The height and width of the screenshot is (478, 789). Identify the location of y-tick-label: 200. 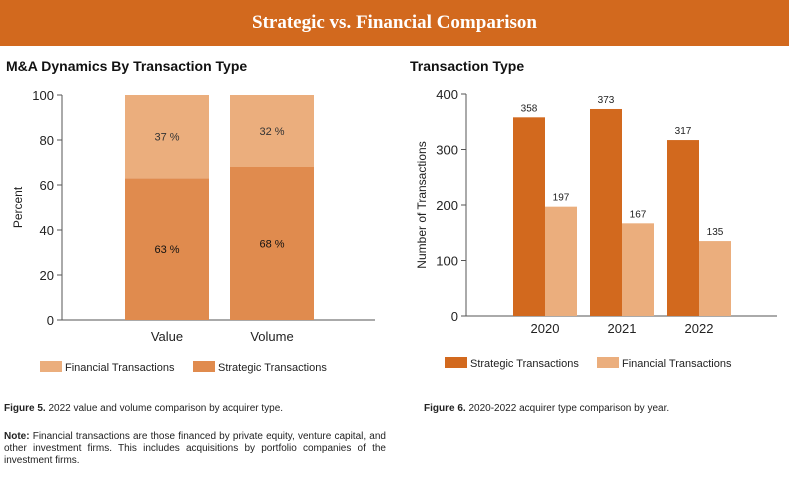
(447, 205).